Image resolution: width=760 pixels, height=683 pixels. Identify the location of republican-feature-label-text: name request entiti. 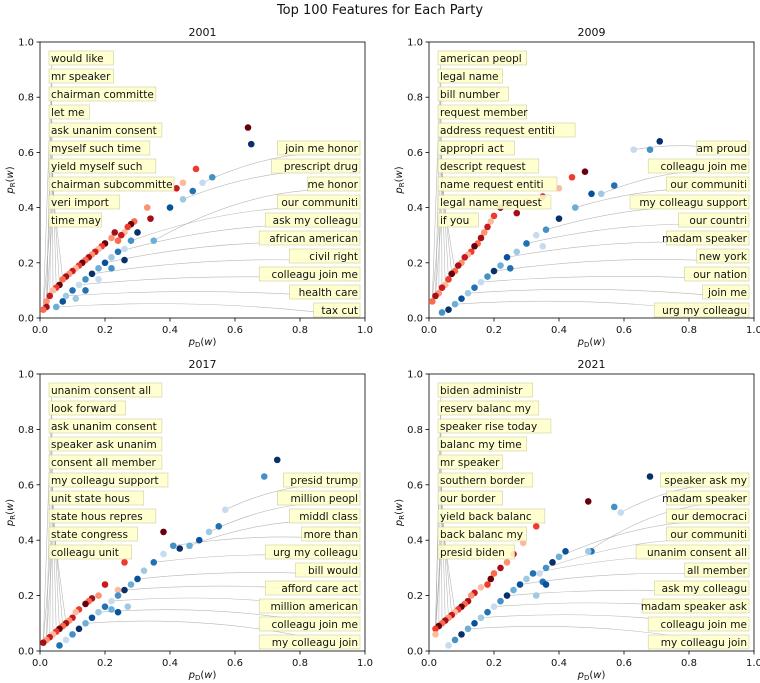
(492, 185).